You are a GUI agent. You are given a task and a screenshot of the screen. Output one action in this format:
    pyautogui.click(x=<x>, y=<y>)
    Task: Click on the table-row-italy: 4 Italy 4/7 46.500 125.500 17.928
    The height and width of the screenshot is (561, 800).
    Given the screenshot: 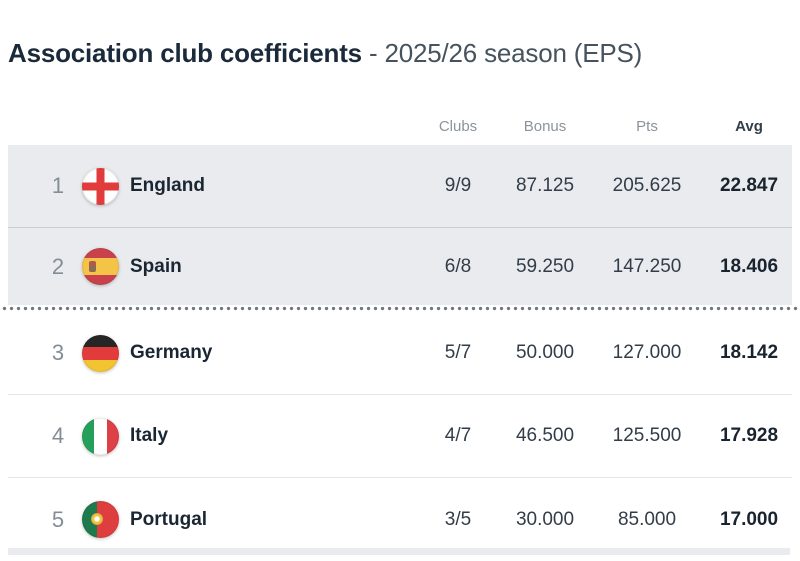 What is the action you would take?
    pyautogui.click(x=400, y=436)
    